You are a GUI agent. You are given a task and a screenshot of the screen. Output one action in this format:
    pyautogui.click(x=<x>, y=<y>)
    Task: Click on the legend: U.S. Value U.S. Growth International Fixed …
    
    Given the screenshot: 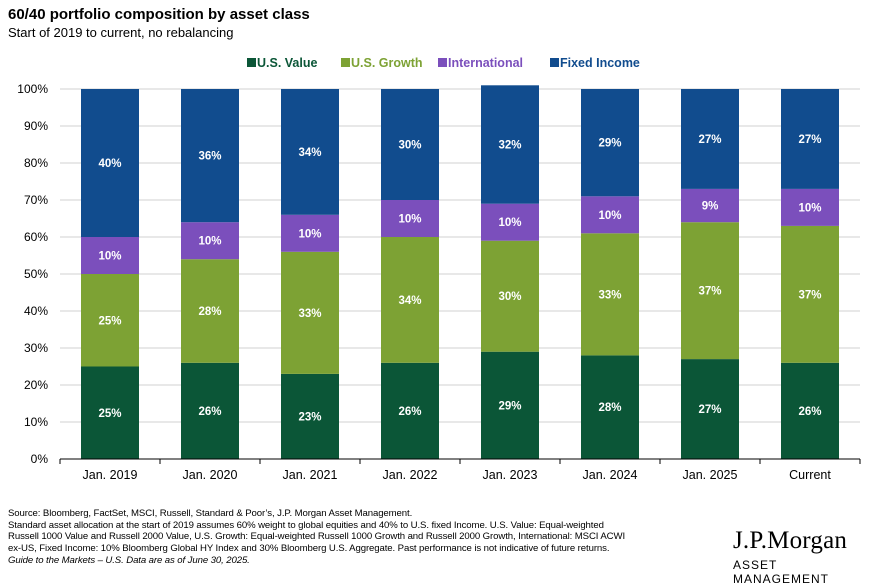 What is the action you would take?
    pyautogui.click(x=443, y=63)
    